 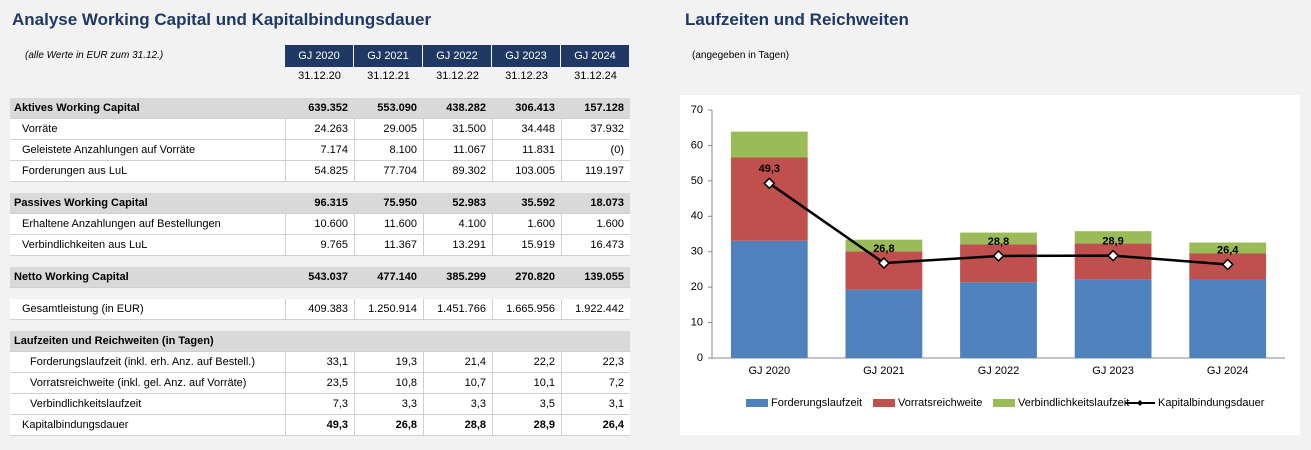 I want to click on cell-value: 1.250.914, so click(x=388, y=309).